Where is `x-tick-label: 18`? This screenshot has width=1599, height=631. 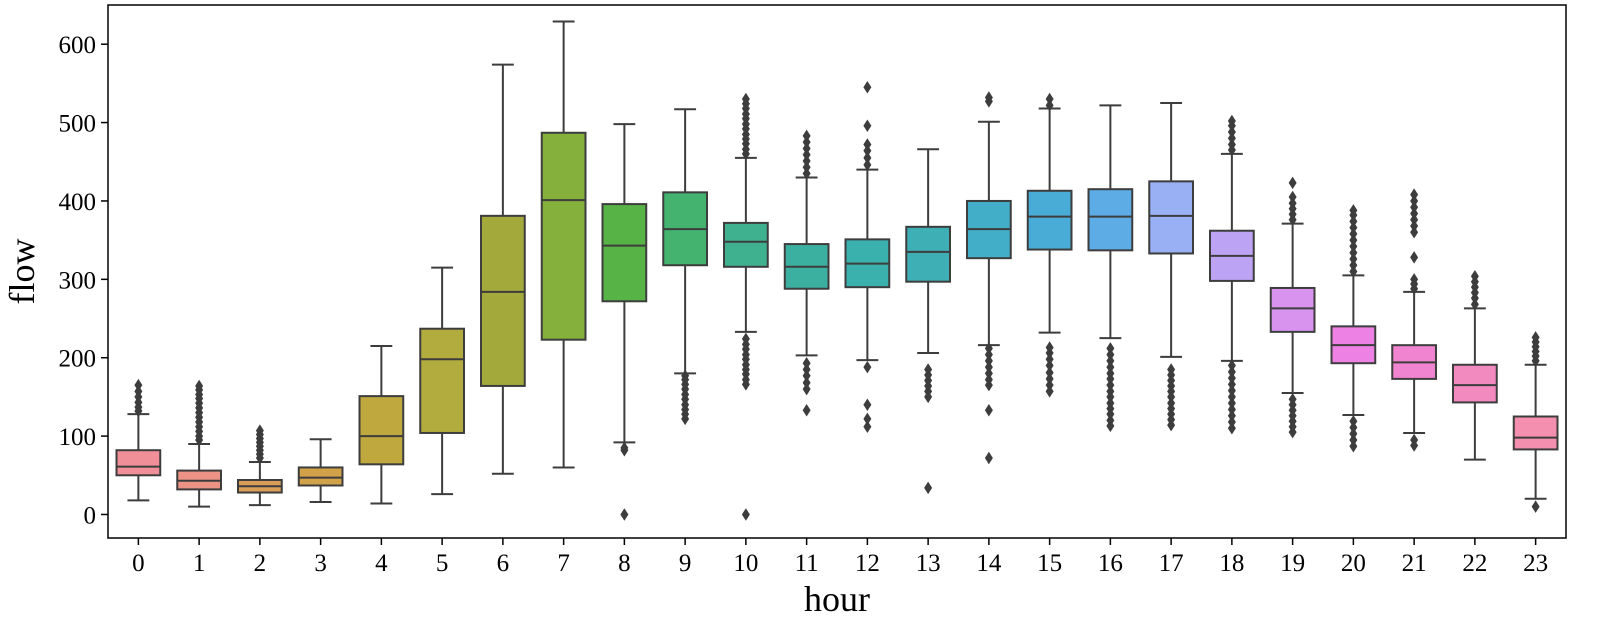
x-tick-label: 18 is located at coordinates (1231, 563).